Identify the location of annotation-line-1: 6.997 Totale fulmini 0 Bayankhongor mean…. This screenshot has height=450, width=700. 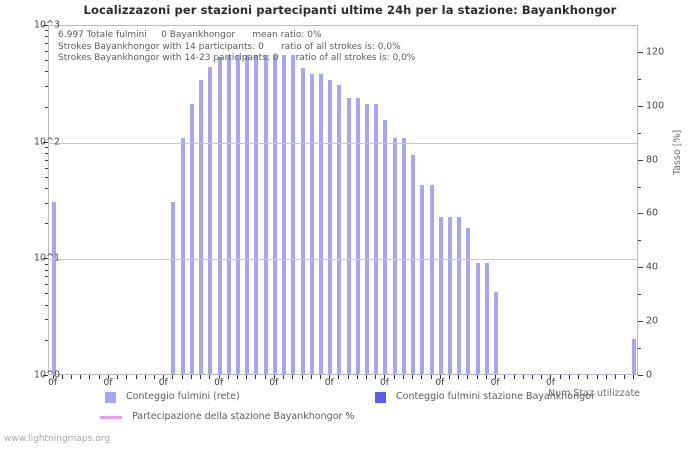
(190, 35).